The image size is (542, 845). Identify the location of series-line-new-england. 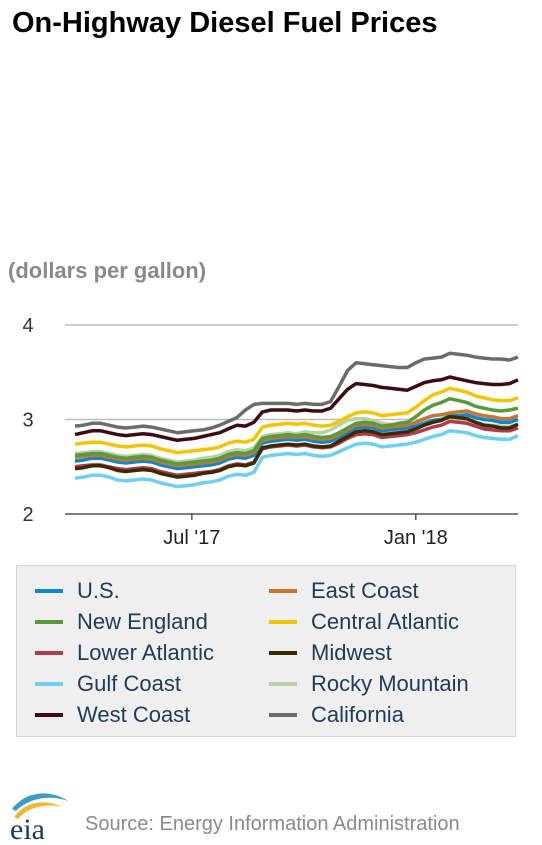
(296, 431).